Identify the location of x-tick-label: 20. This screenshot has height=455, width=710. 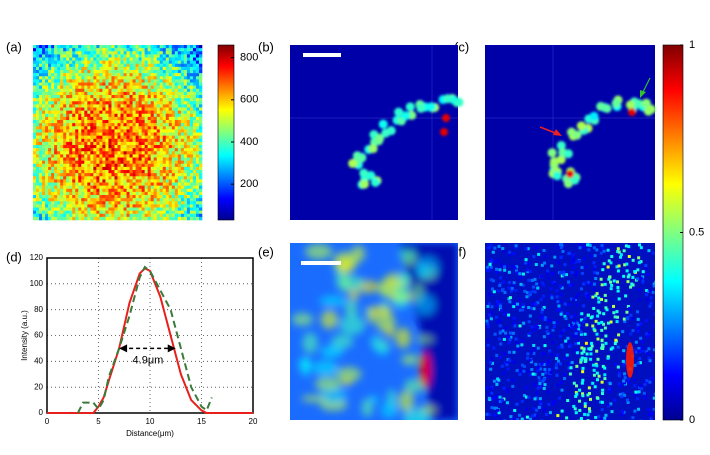
(253, 421).